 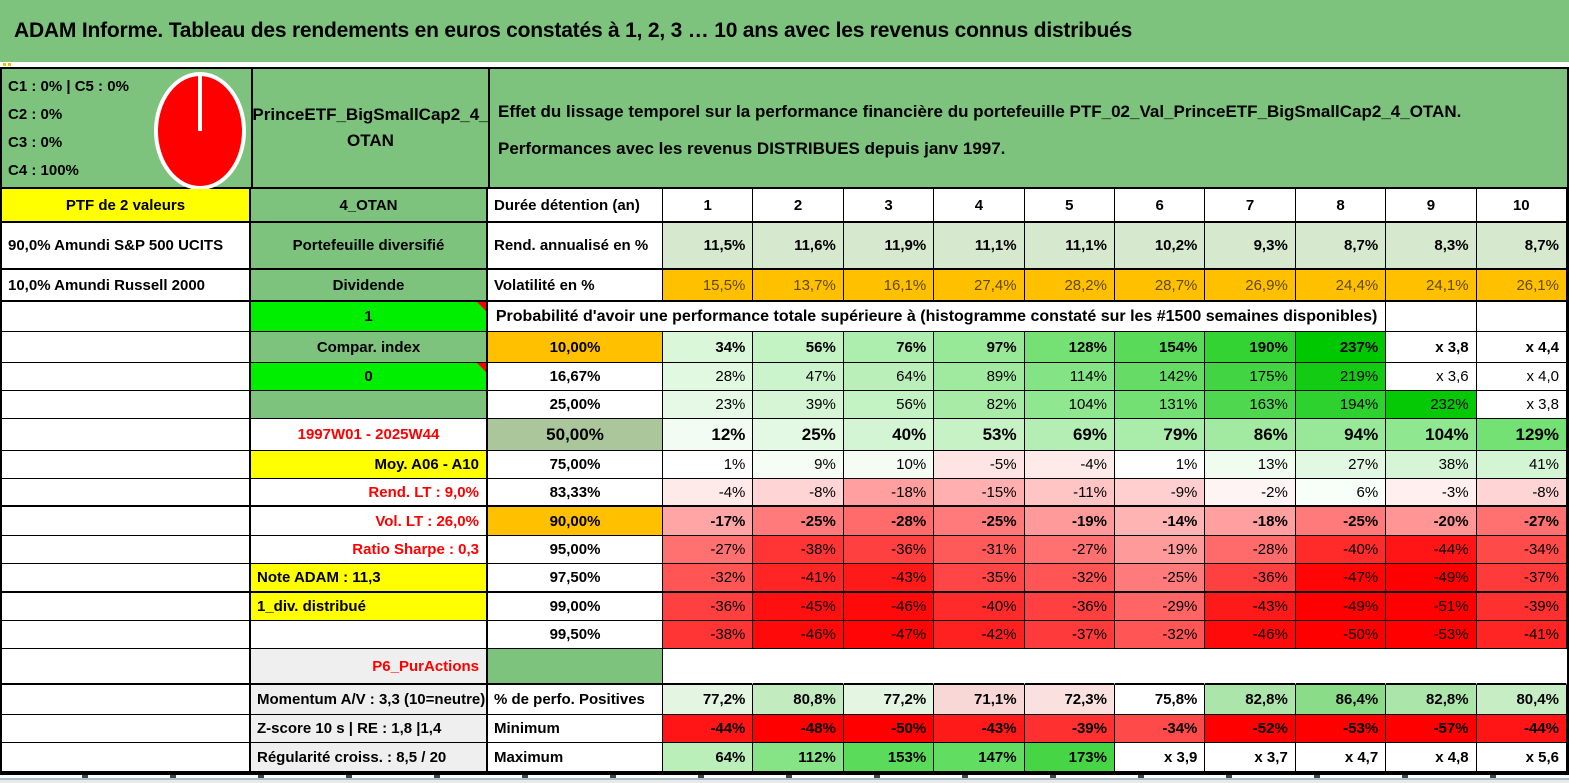 What do you see at coordinates (575, 635) in the screenshot?
I see `cell-label-p995: 99,50%` at bounding box center [575, 635].